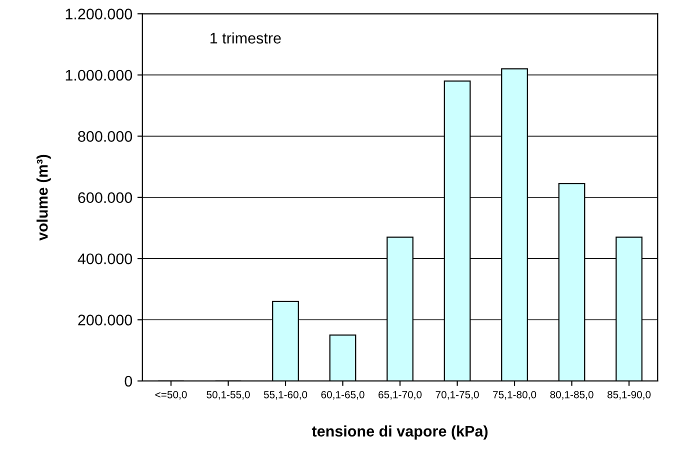  I want to click on x-tick-label: 55,1-60,0, so click(286, 395).